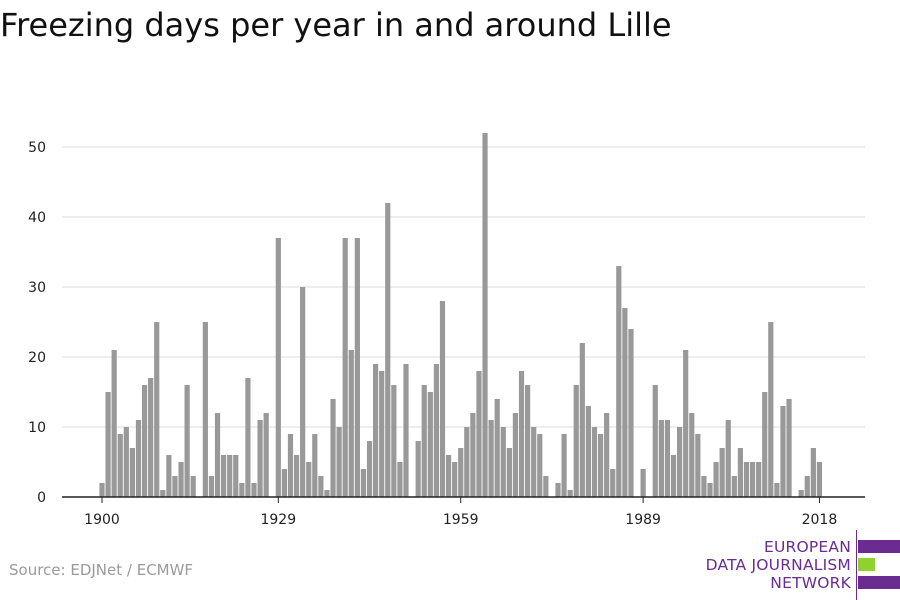 The image size is (900, 600). I want to click on y-tick-label: 30, so click(37, 288).